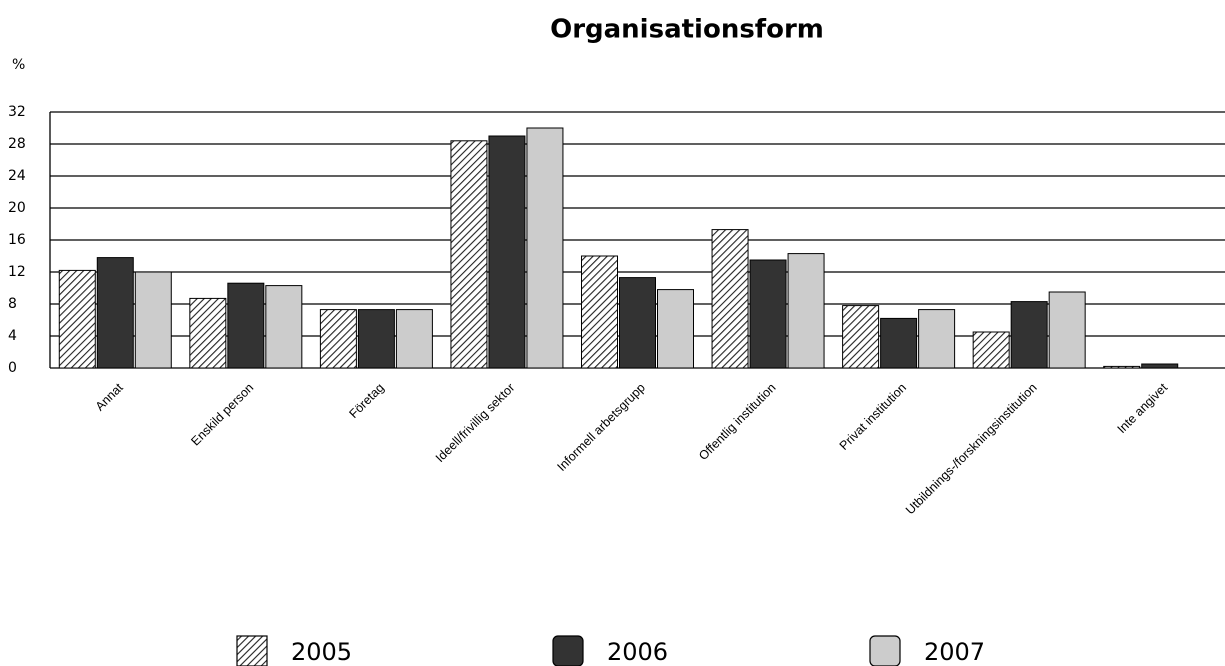  What do you see at coordinates (475, 423) in the screenshot?
I see `x-tick-label: Ideell/frivillig sektor` at bounding box center [475, 423].